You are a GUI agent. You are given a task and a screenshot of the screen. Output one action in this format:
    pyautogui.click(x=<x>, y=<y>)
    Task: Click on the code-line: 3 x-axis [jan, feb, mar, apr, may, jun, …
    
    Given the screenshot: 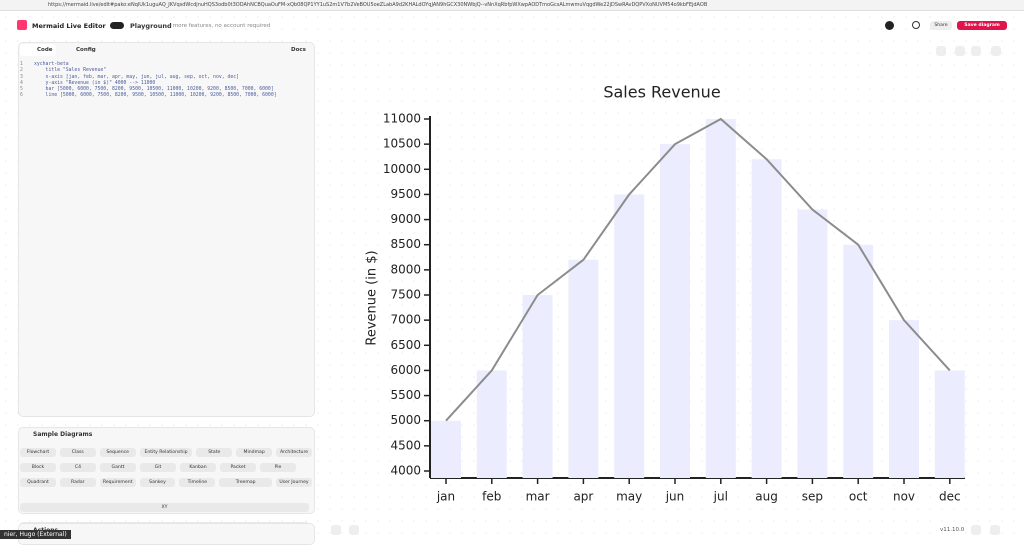 What is the action you would take?
    pyautogui.click(x=165, y=78)
    